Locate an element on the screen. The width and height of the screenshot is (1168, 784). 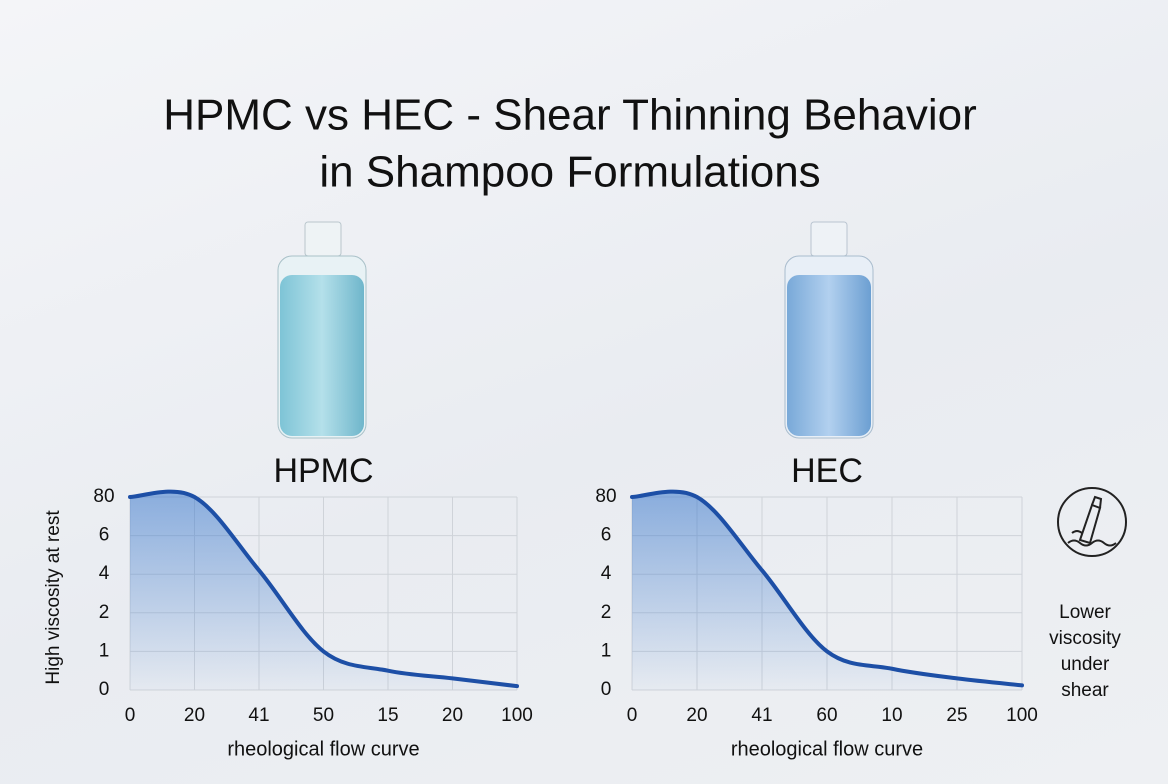
x-tick-label: 50 is located at coordinates (323, 715).